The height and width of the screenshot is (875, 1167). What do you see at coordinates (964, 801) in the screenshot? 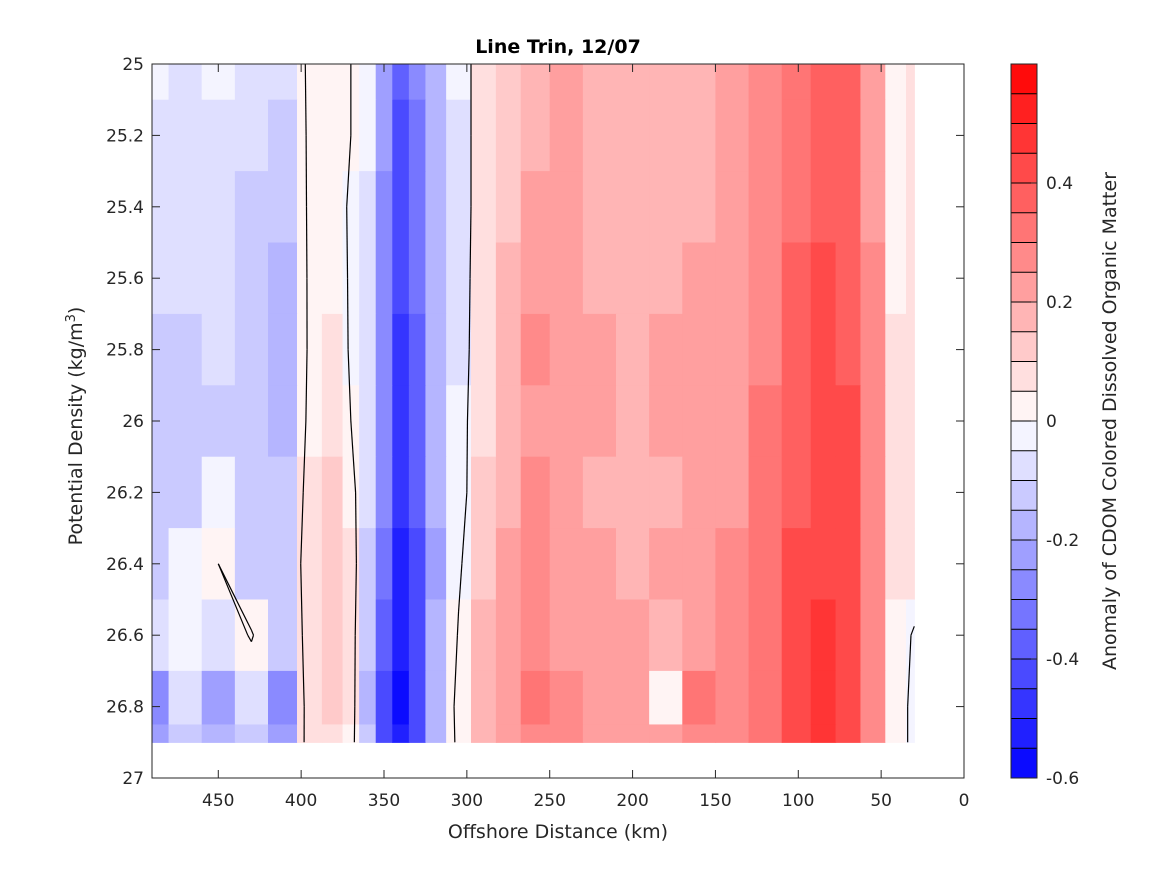
I see `x-tick-label: 0` at bounding box center [964, 801].